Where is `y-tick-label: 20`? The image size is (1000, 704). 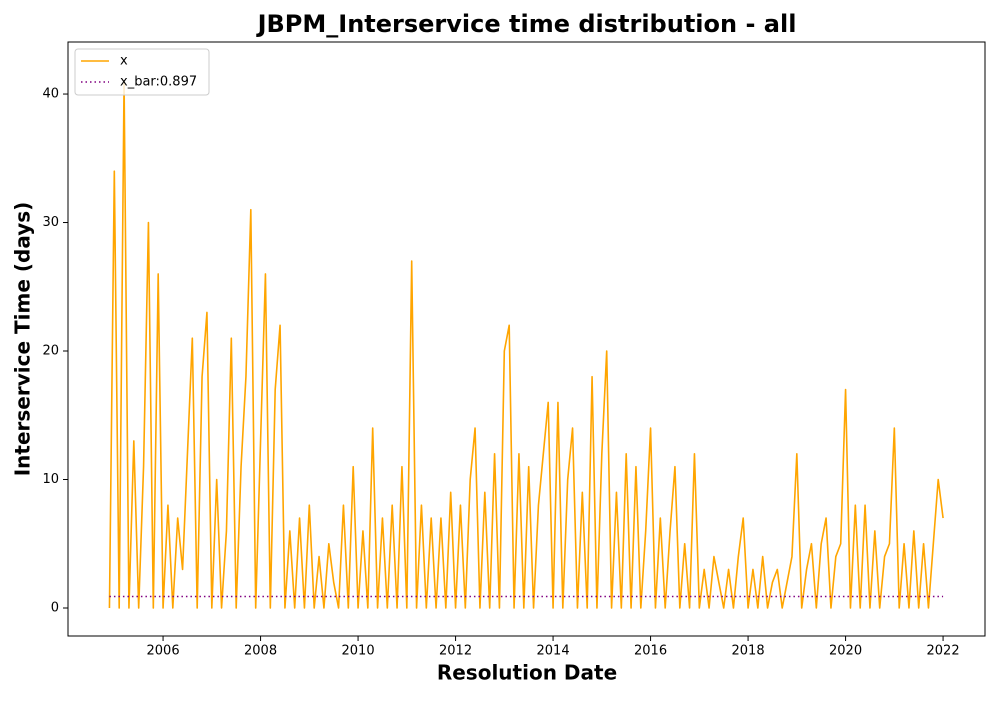 y-tick-label: 20 is located at coordinates (50, 351).